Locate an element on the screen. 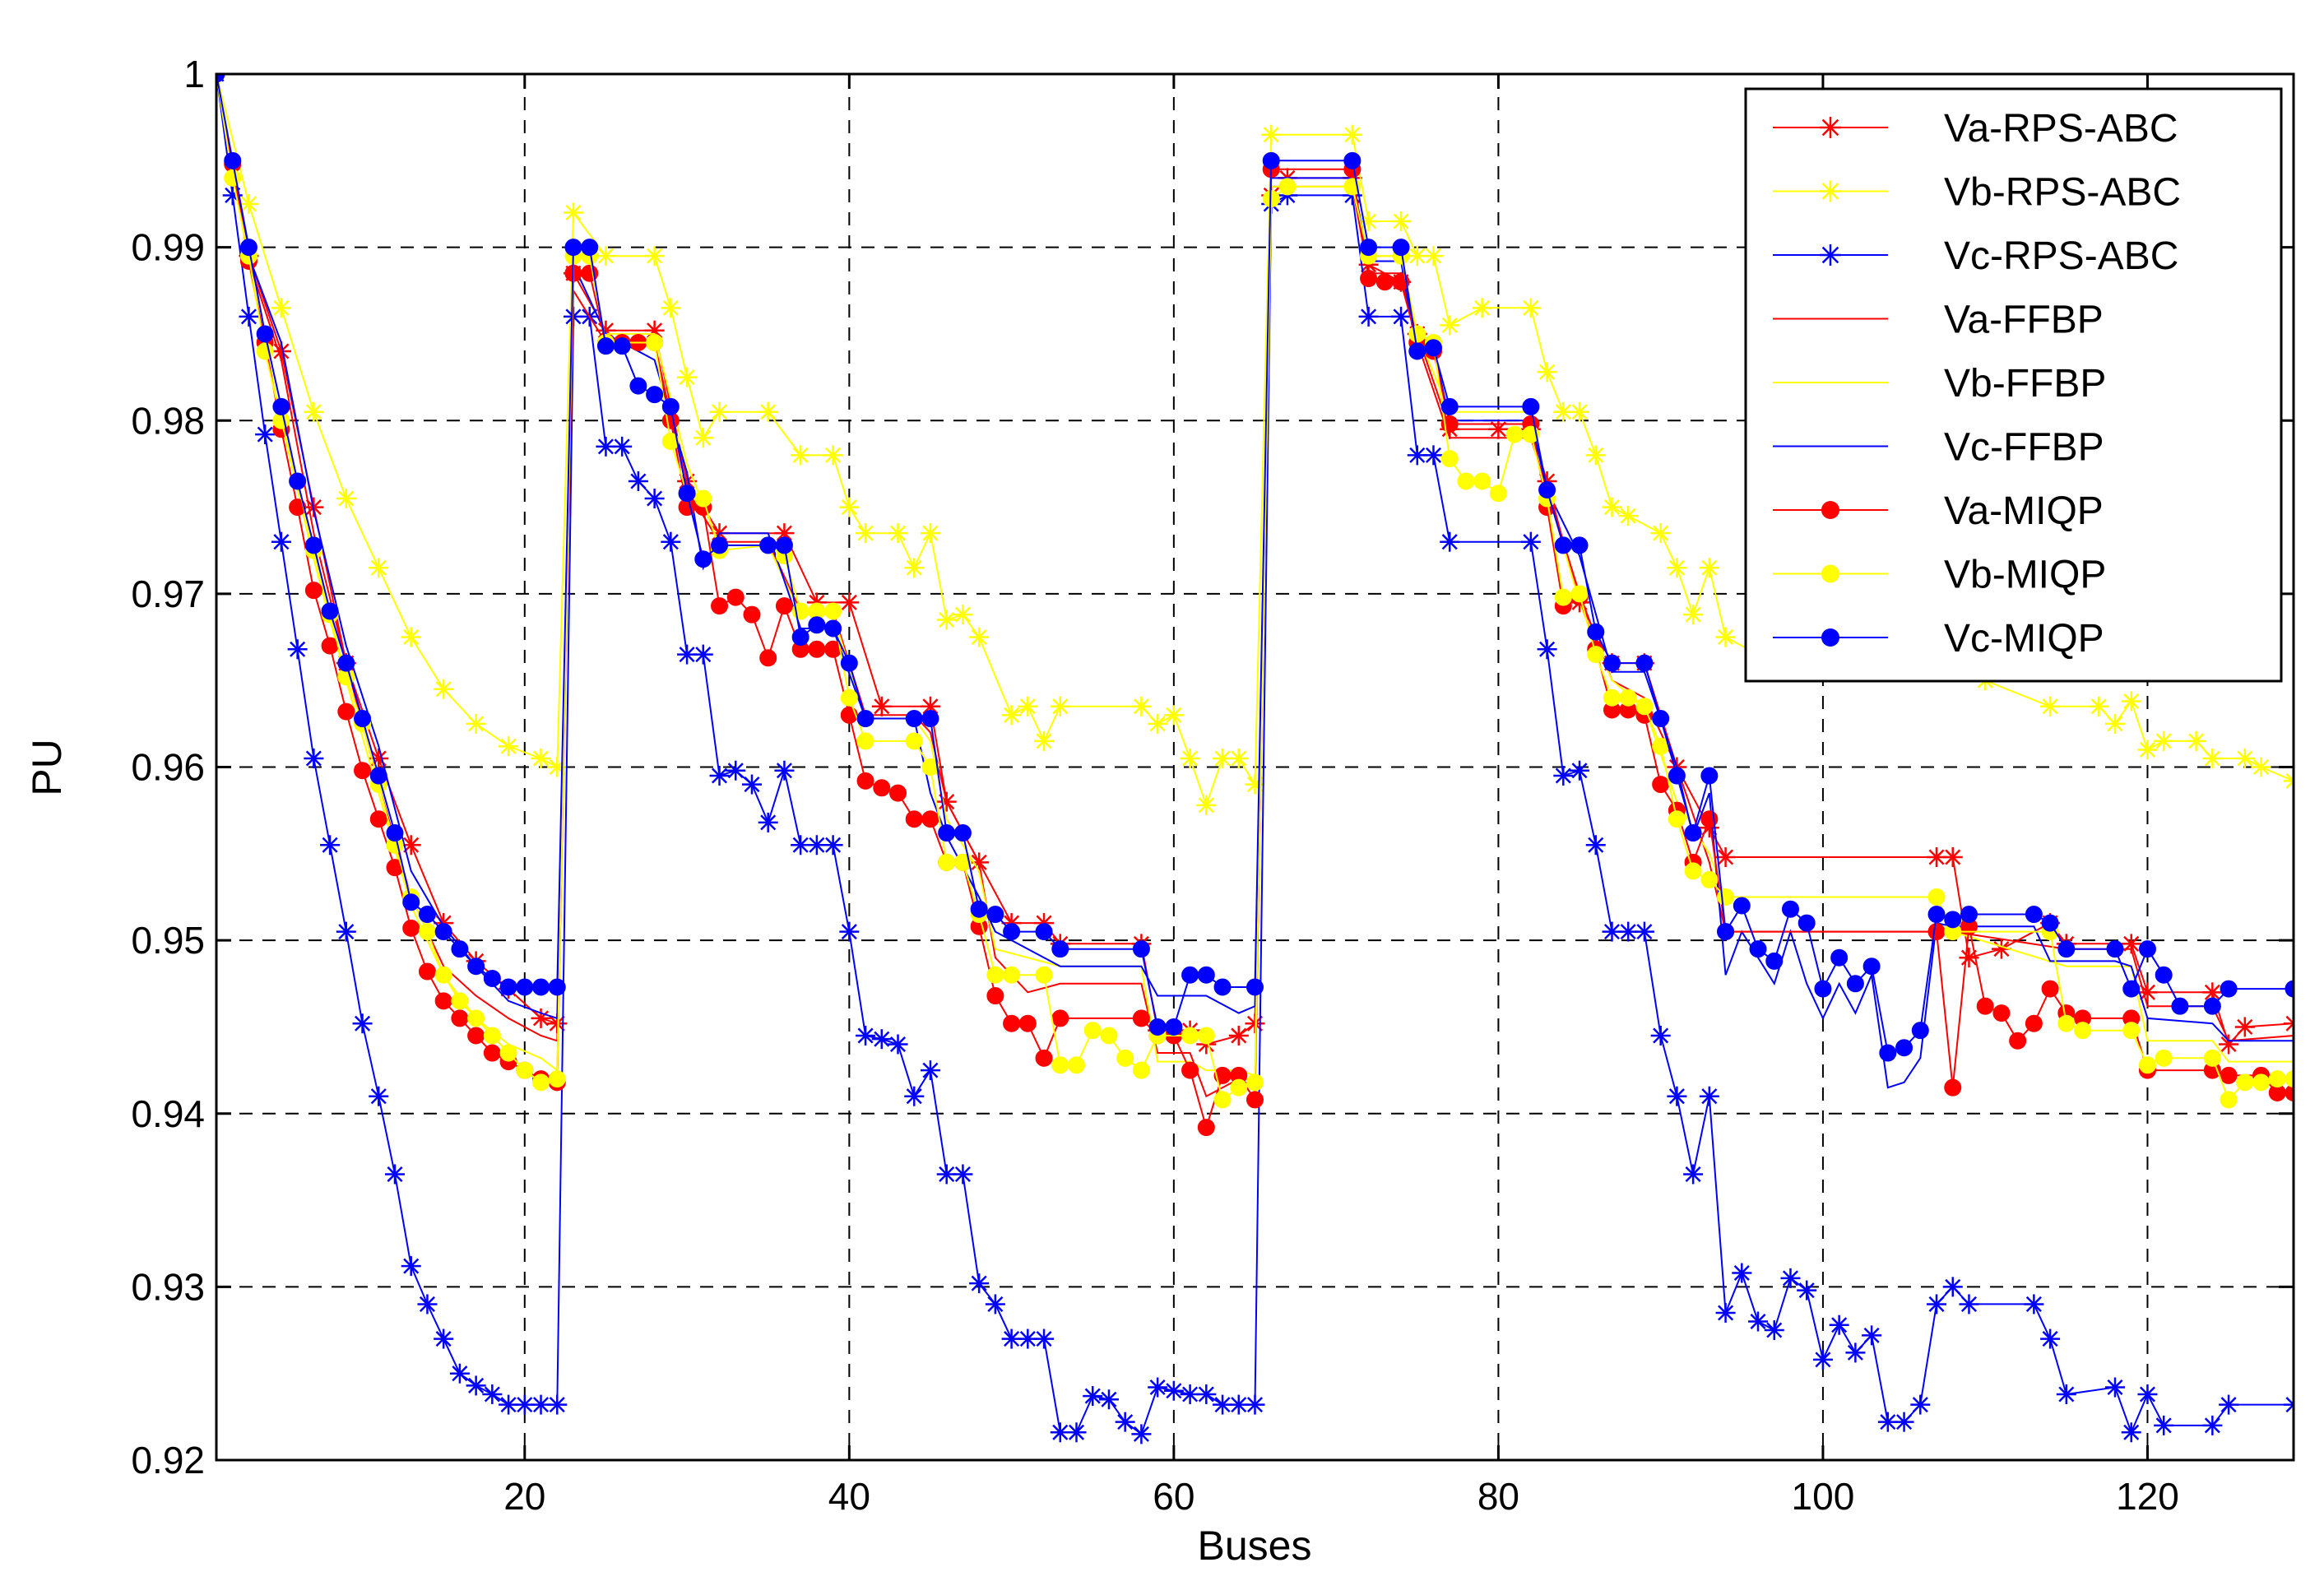 This screenshot has height=1595, width=2324. legend-item-vb-ffbp: Vb-FFBP is located at coordinates (1939, 384).